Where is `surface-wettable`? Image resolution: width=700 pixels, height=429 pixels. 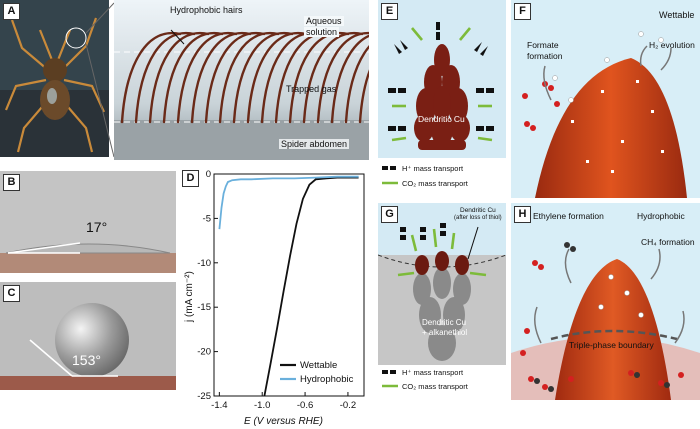 surface-wettable is located at coordinates (605, 99).